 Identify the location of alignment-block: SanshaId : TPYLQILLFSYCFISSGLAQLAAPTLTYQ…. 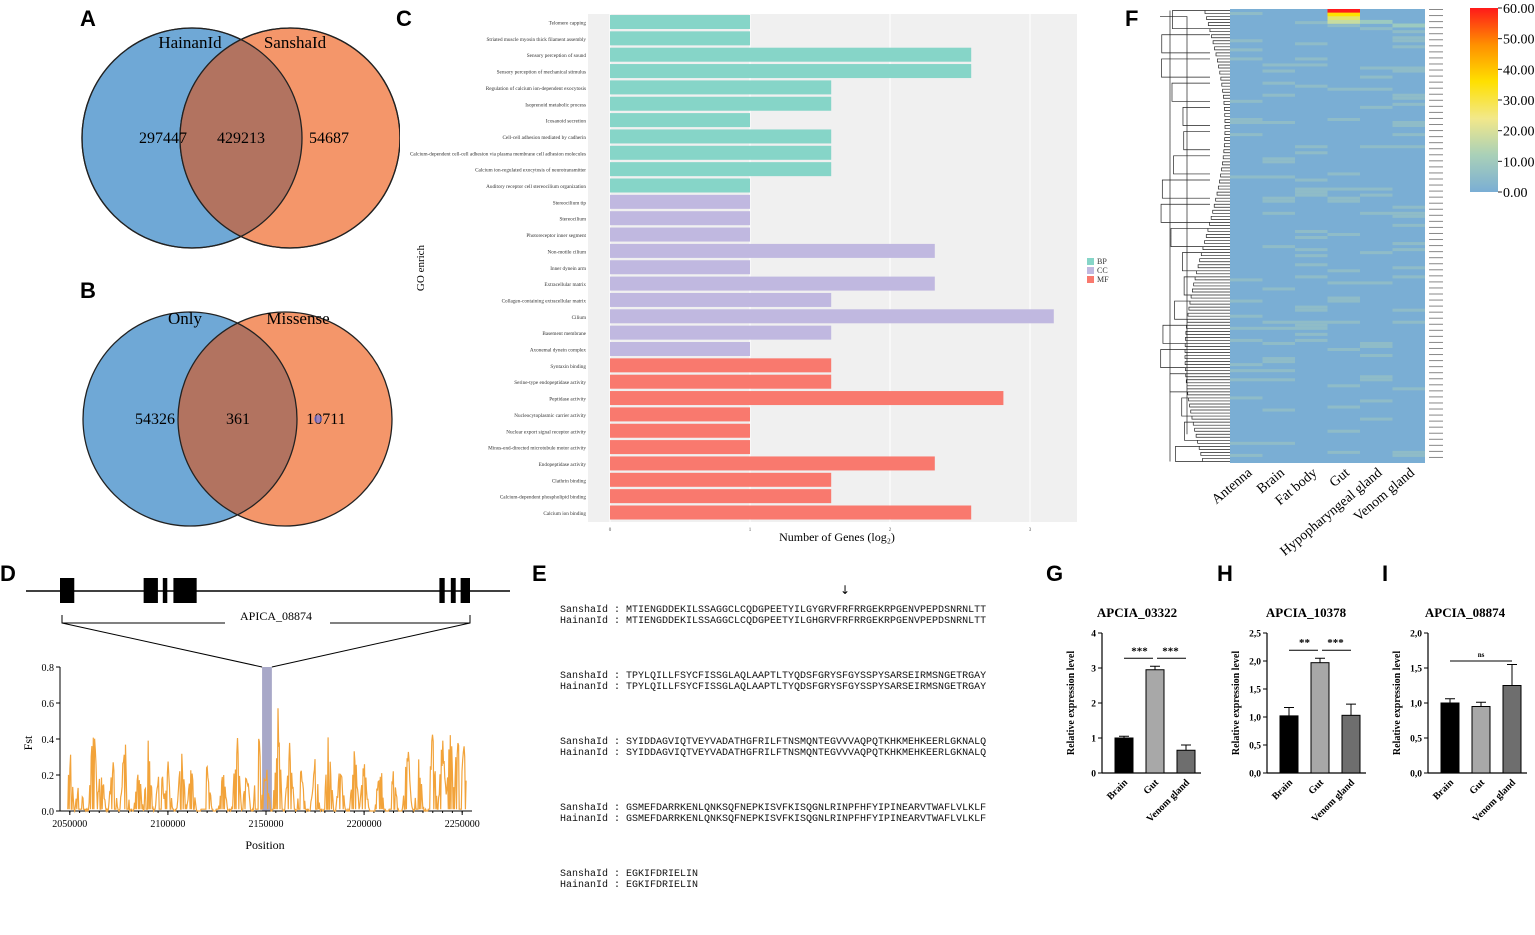
(773, 682).